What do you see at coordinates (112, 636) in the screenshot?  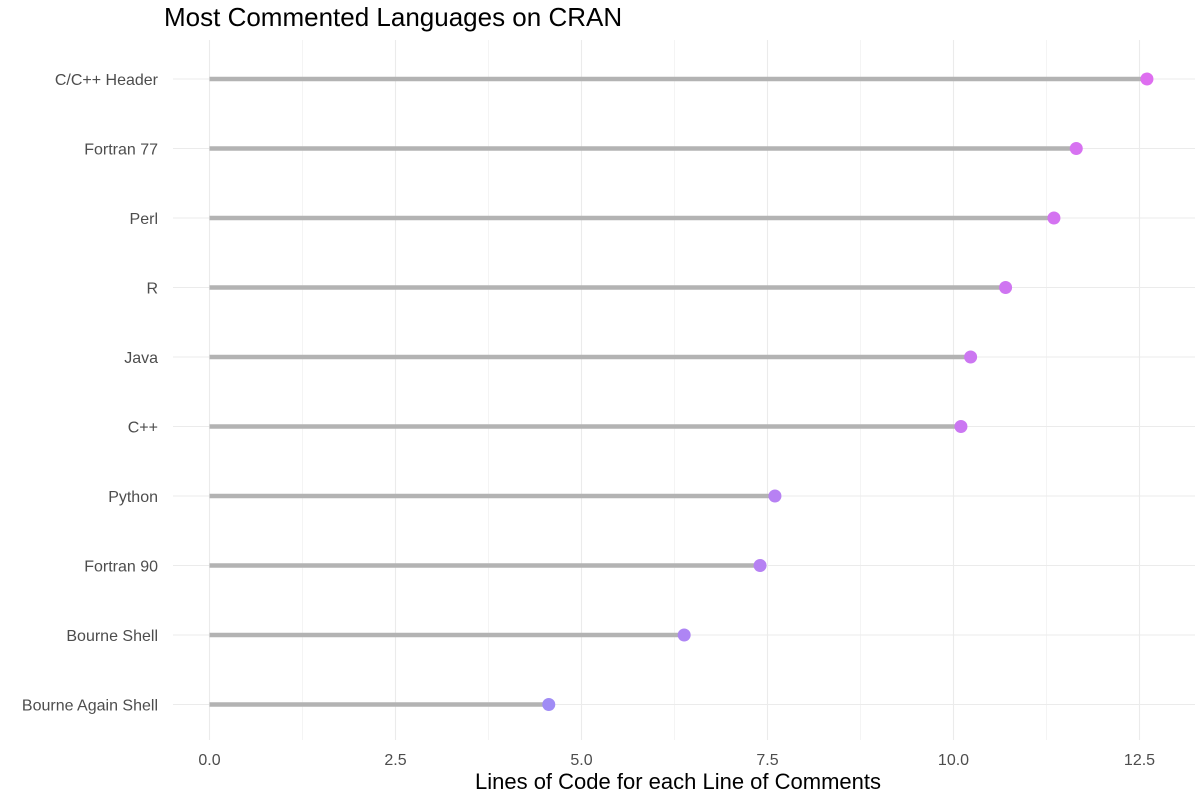 I see `y-tick-label: Bourne Shell` at bounding box center [112, 636].